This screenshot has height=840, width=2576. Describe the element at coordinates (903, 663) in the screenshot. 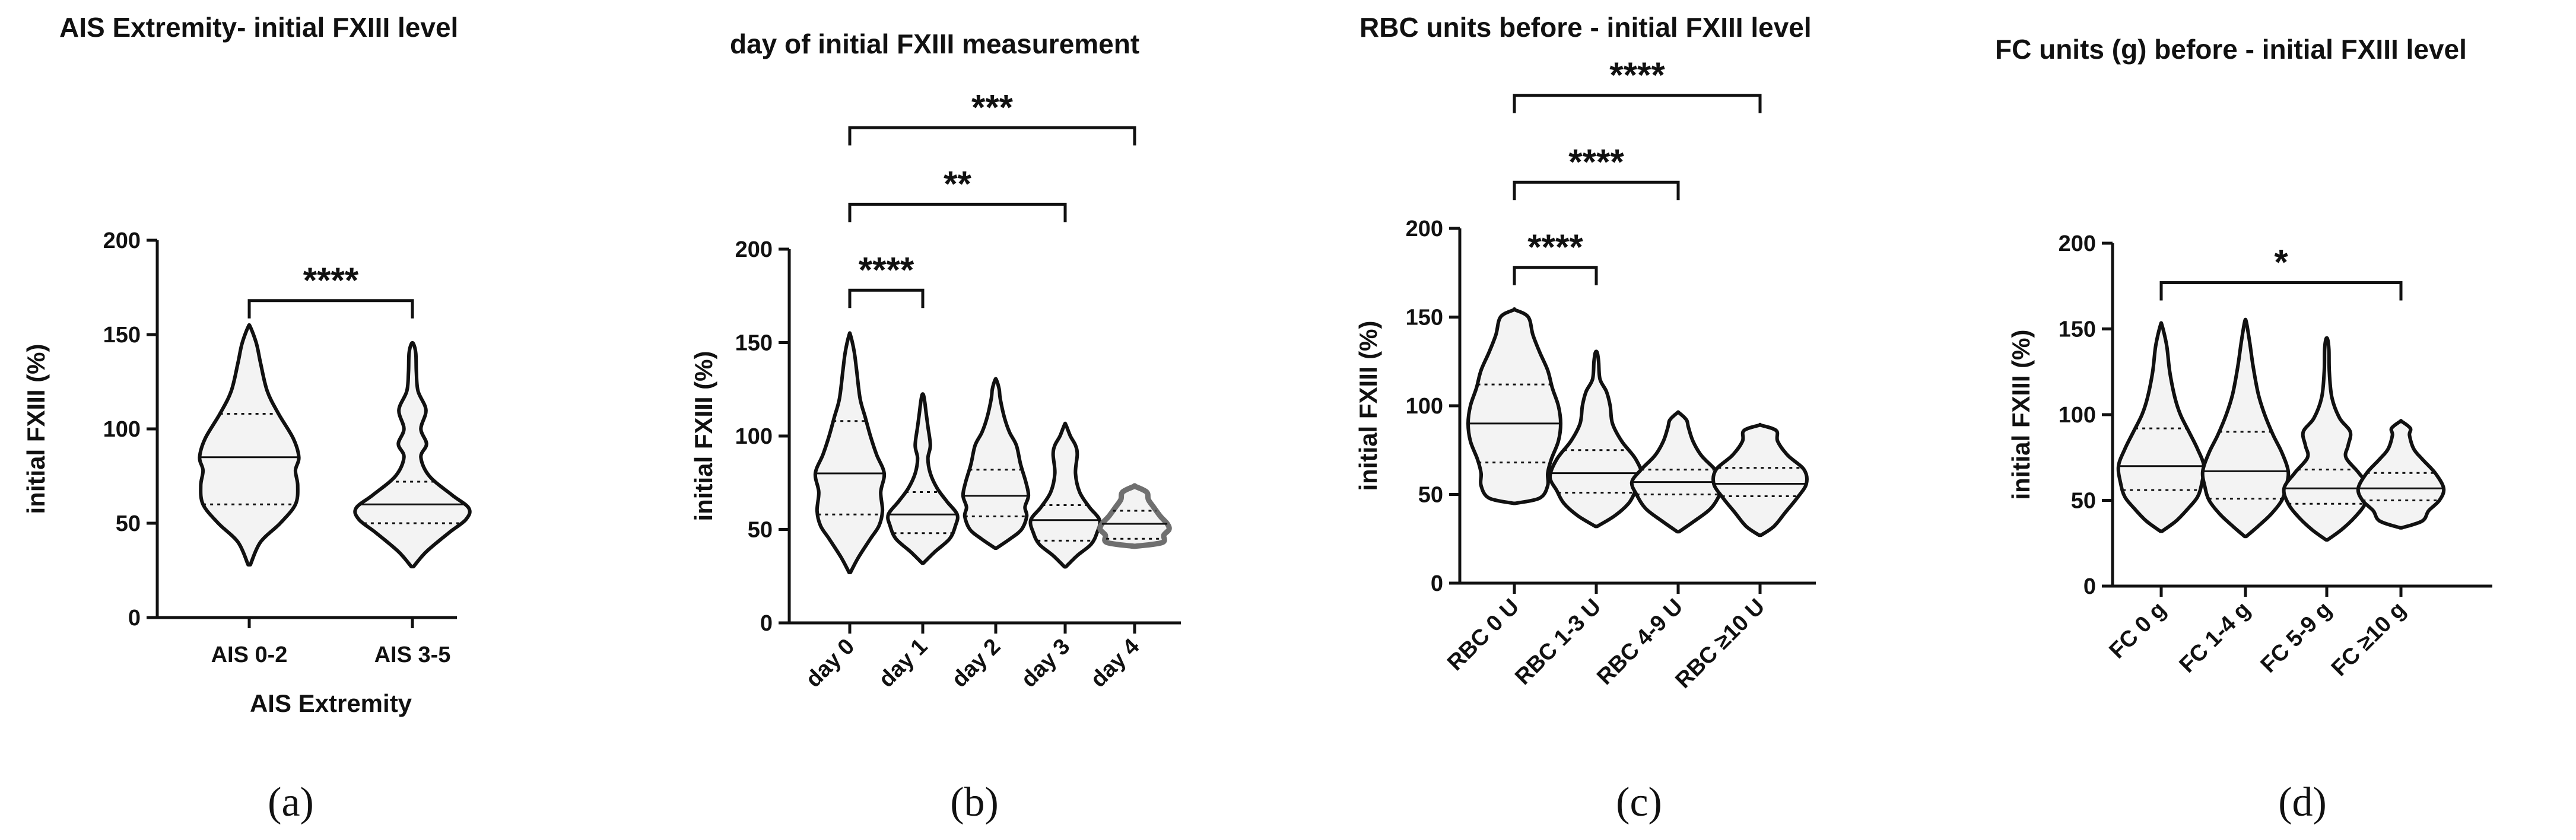

I see `x-tick-label: day 1` at that location.